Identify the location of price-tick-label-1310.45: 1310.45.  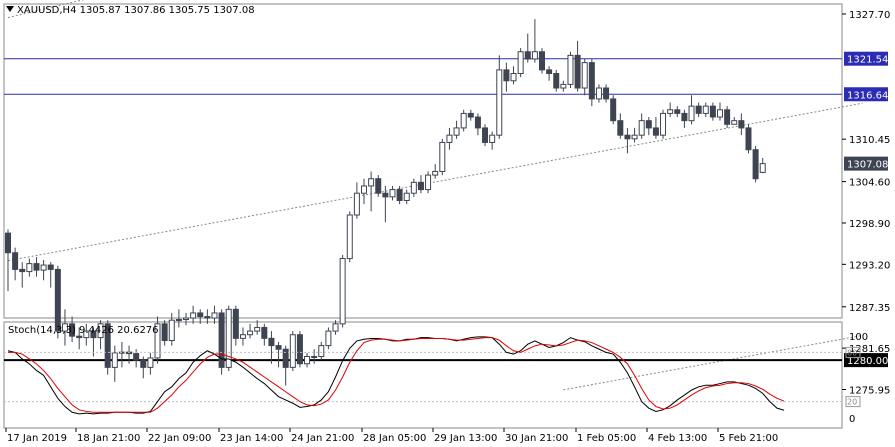
(869, 140).